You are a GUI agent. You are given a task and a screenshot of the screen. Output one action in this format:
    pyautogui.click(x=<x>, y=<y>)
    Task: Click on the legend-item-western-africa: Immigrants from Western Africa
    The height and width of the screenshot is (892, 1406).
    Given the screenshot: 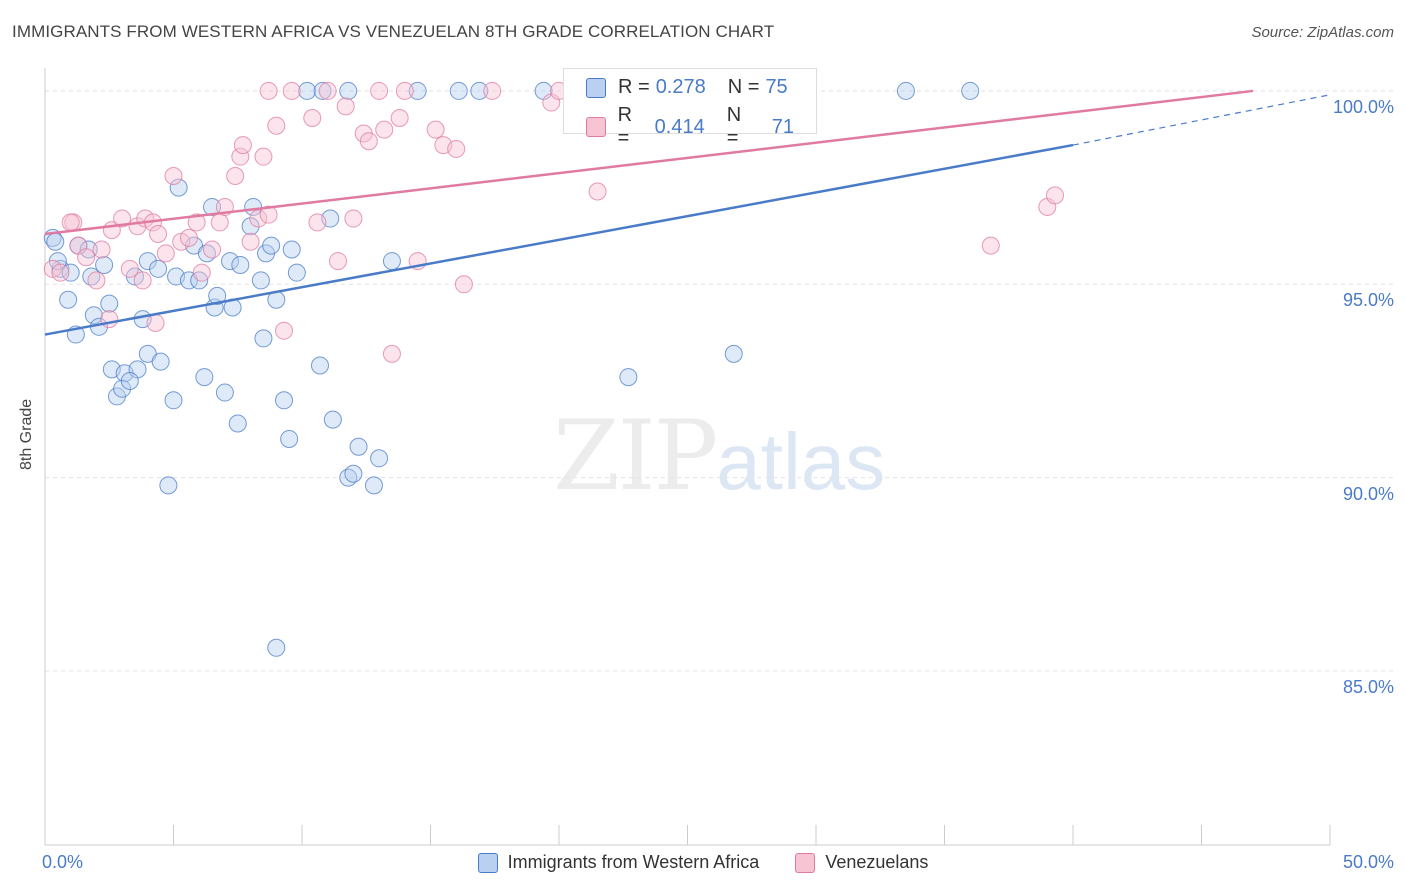 What is the action you would take?
    pyautogui.click(x=618, y=862)
    